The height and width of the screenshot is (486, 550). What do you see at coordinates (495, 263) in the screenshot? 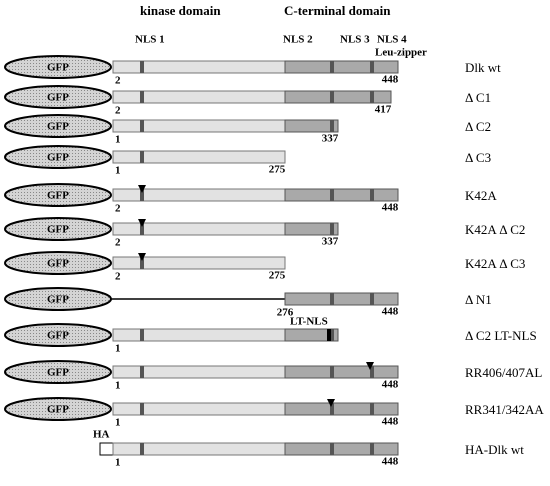
I see `construct-name: K42A Δ C3` at bounding box center [495, 263].